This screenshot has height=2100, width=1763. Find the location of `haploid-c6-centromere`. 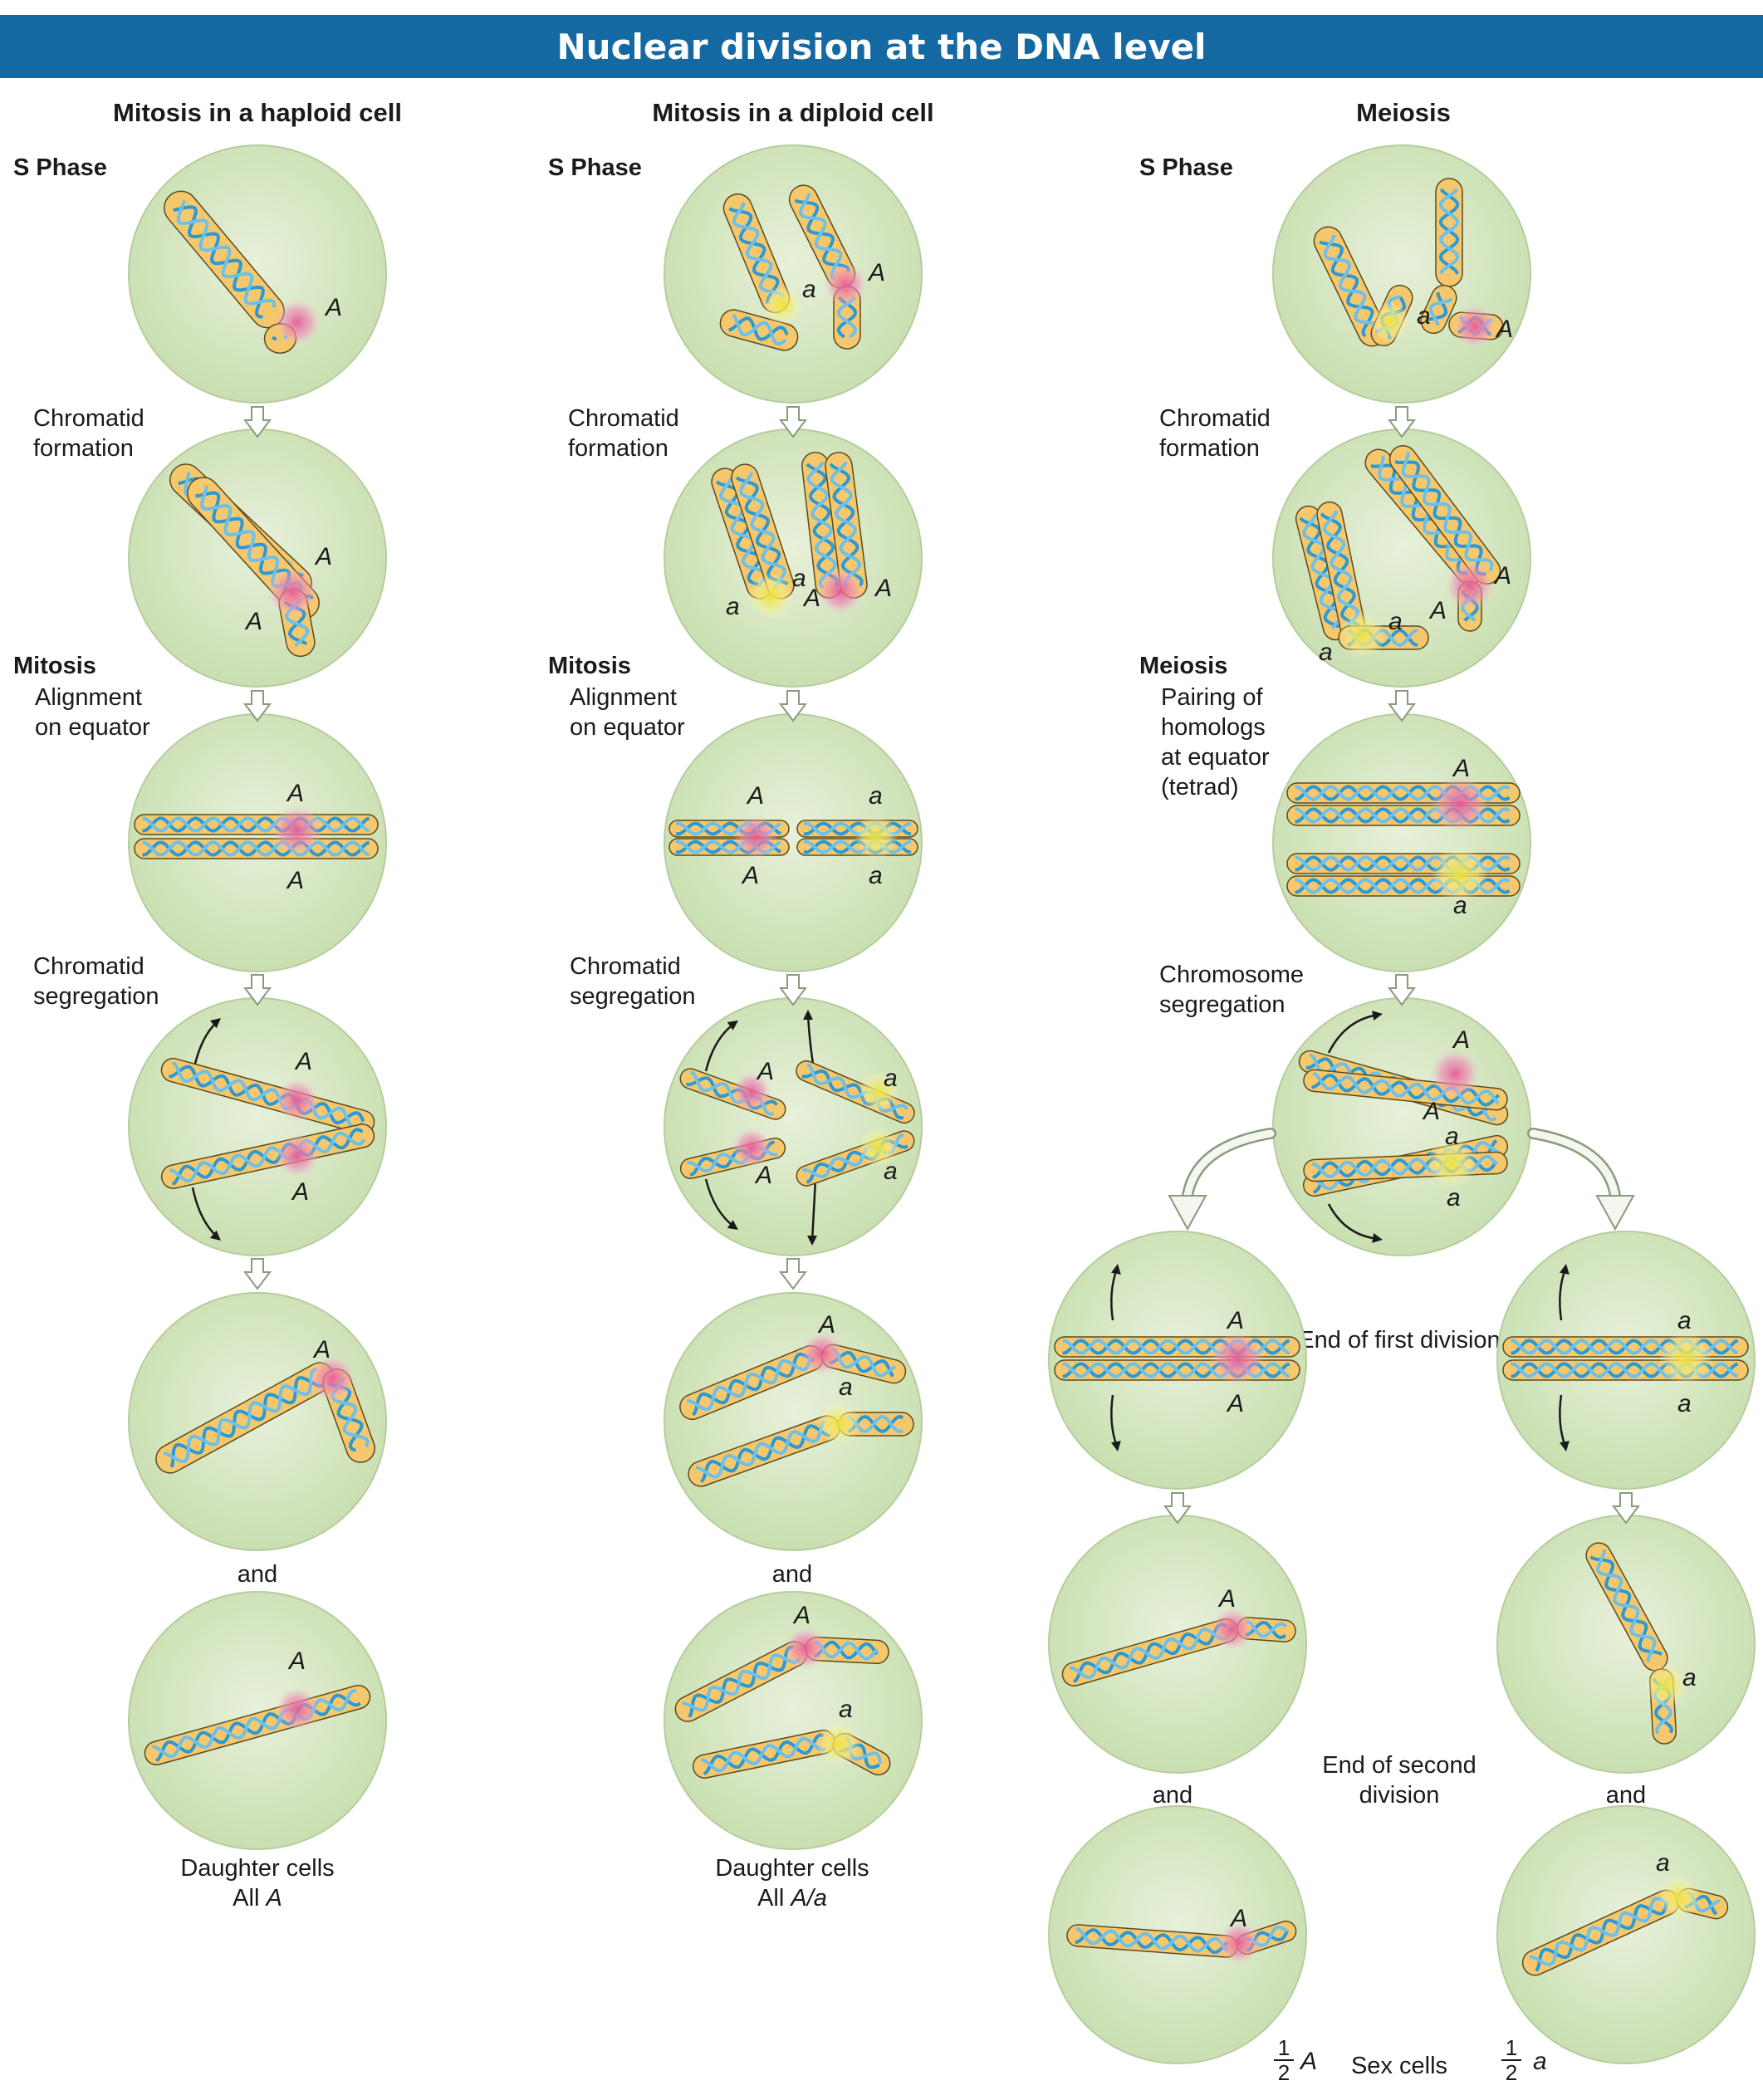

haploid-c6-centromere is located at coordinates (297, 1708).